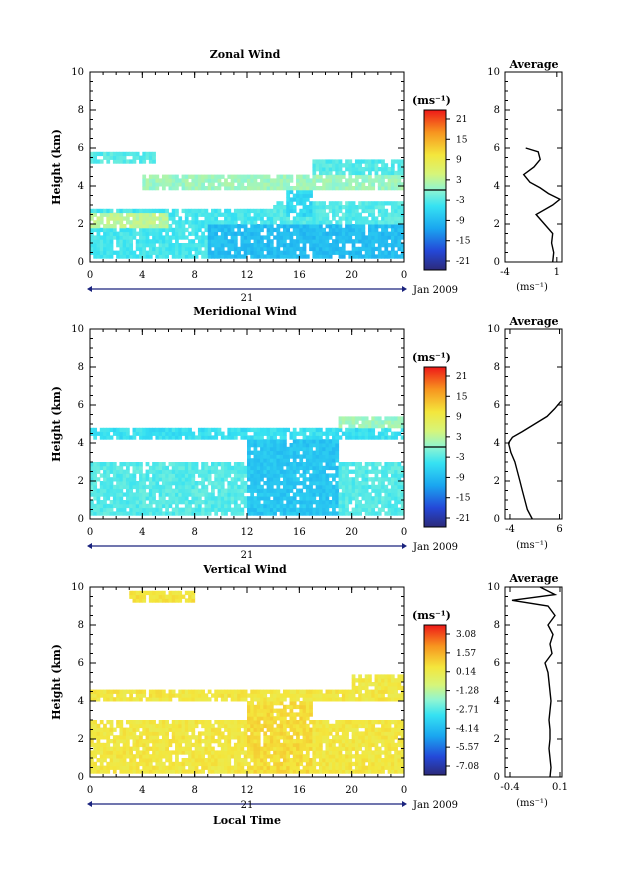 The width and height of the screenshot is (623, 873). I want to click on x-tick-label: 4, so click(142, 532).